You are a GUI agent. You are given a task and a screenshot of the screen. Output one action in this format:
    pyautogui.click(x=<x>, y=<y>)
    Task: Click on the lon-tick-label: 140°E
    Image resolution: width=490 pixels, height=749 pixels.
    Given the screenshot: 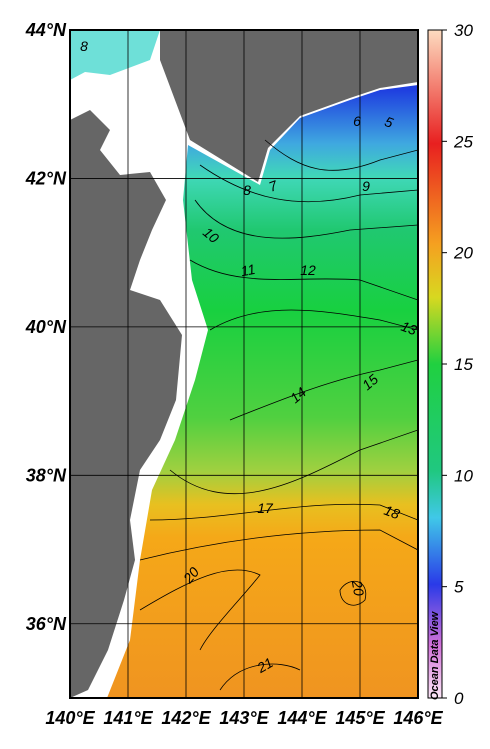 What is the action you would take?
    pyautogui.click(x=70, y=718)
    